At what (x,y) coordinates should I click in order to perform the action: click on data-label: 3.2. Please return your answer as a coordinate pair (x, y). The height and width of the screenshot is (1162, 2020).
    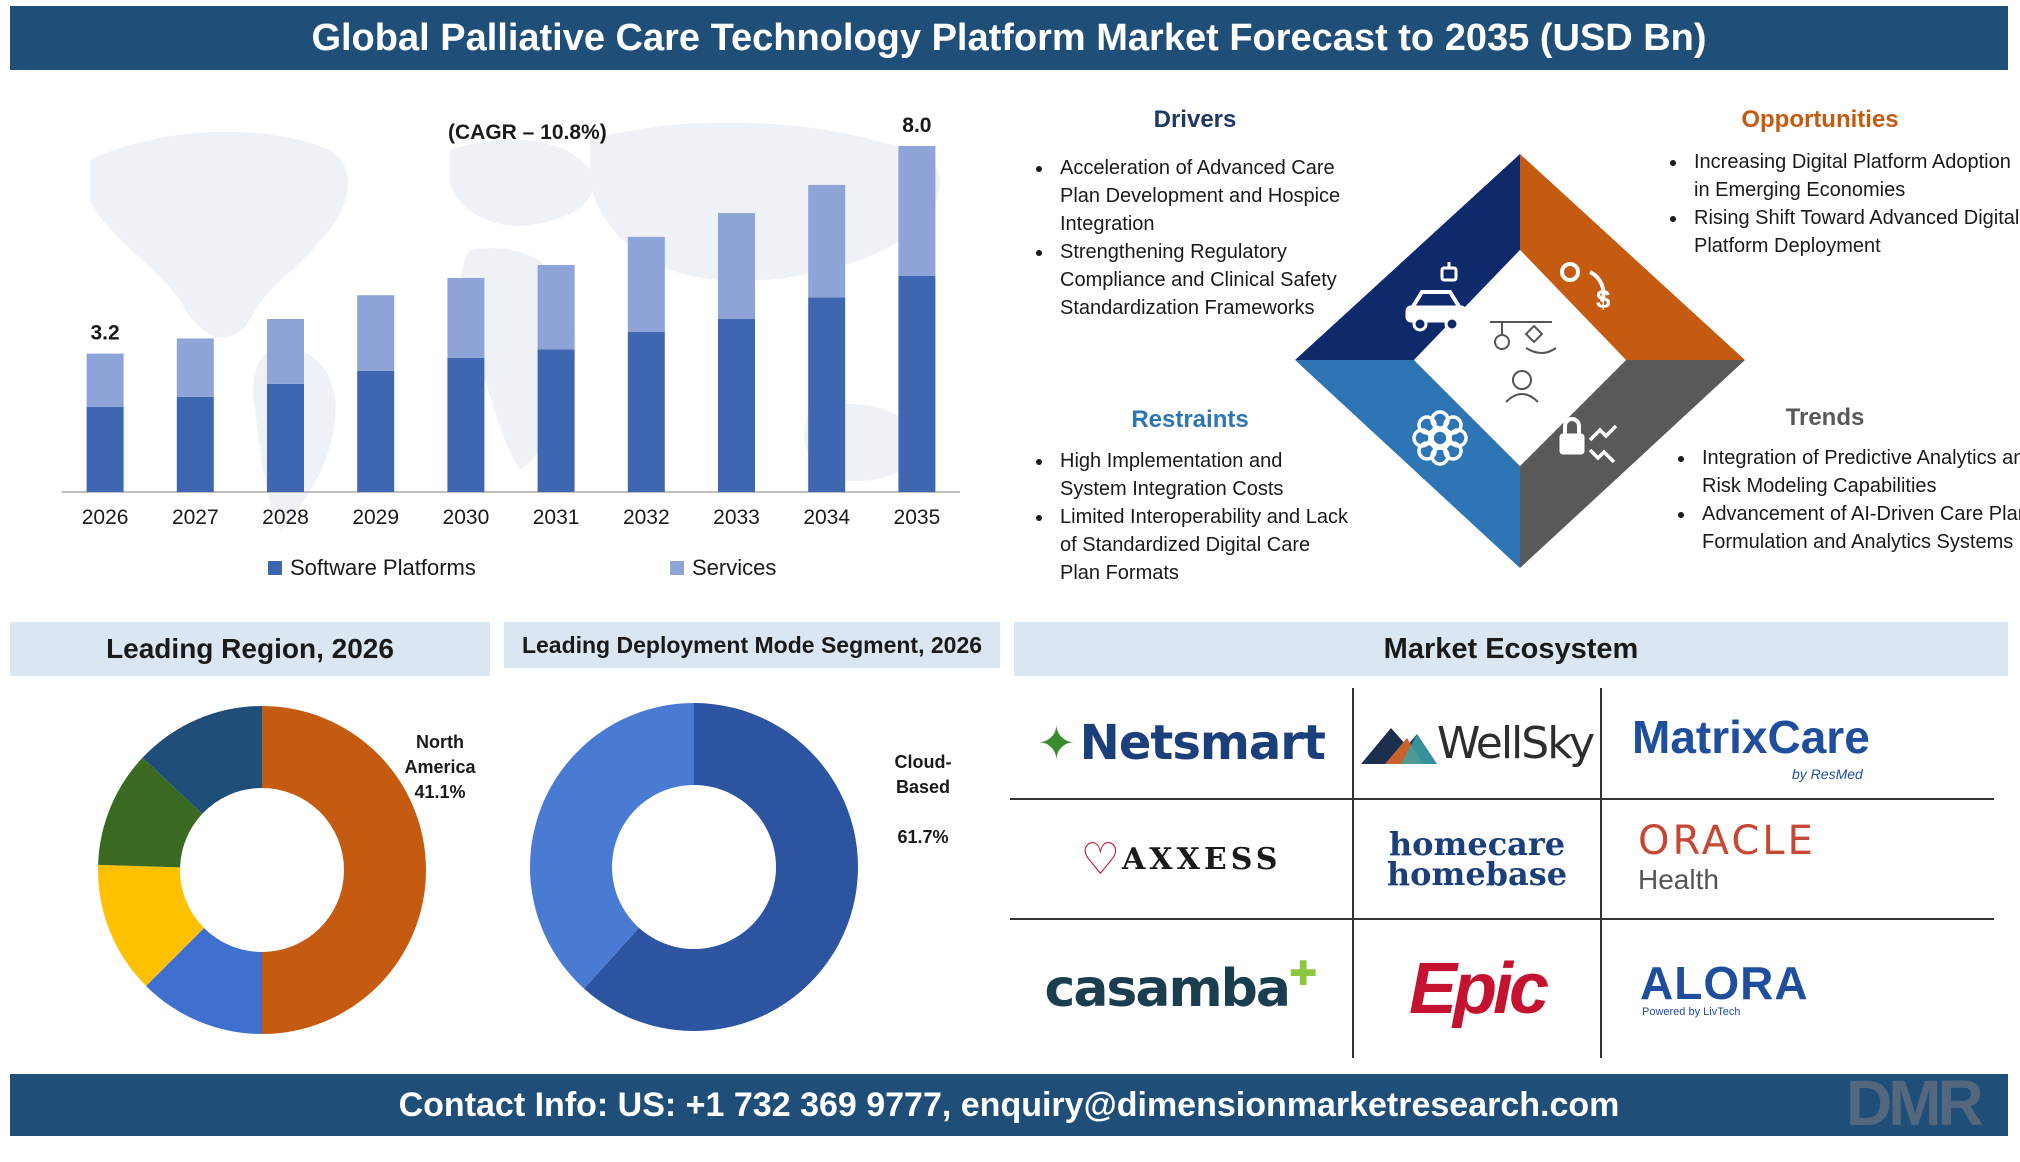
    Looking at the image, I should click on (104, 333).